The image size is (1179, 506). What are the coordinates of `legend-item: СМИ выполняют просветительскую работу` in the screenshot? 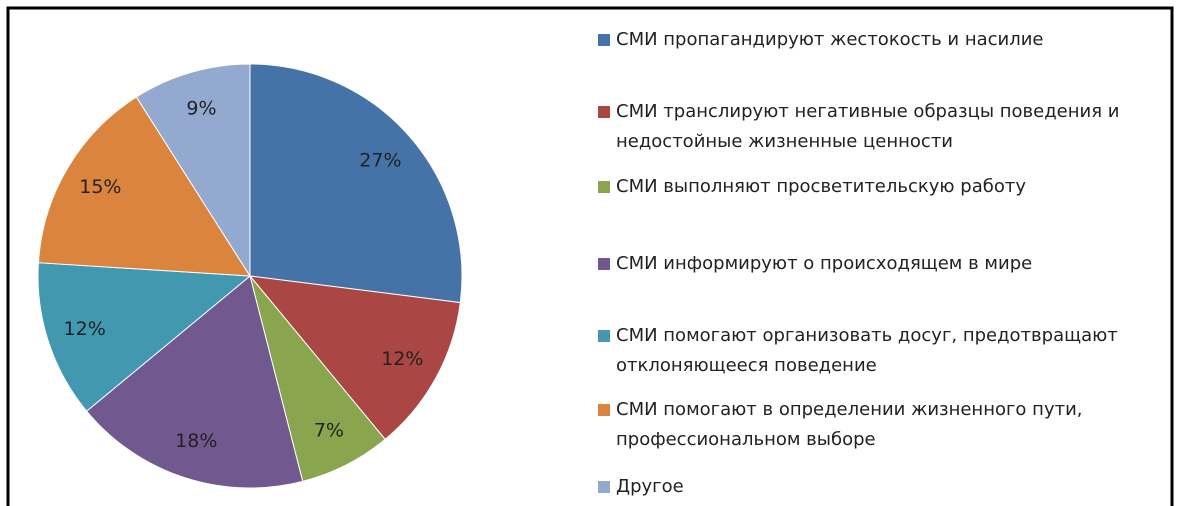 It's located at (883, 187).